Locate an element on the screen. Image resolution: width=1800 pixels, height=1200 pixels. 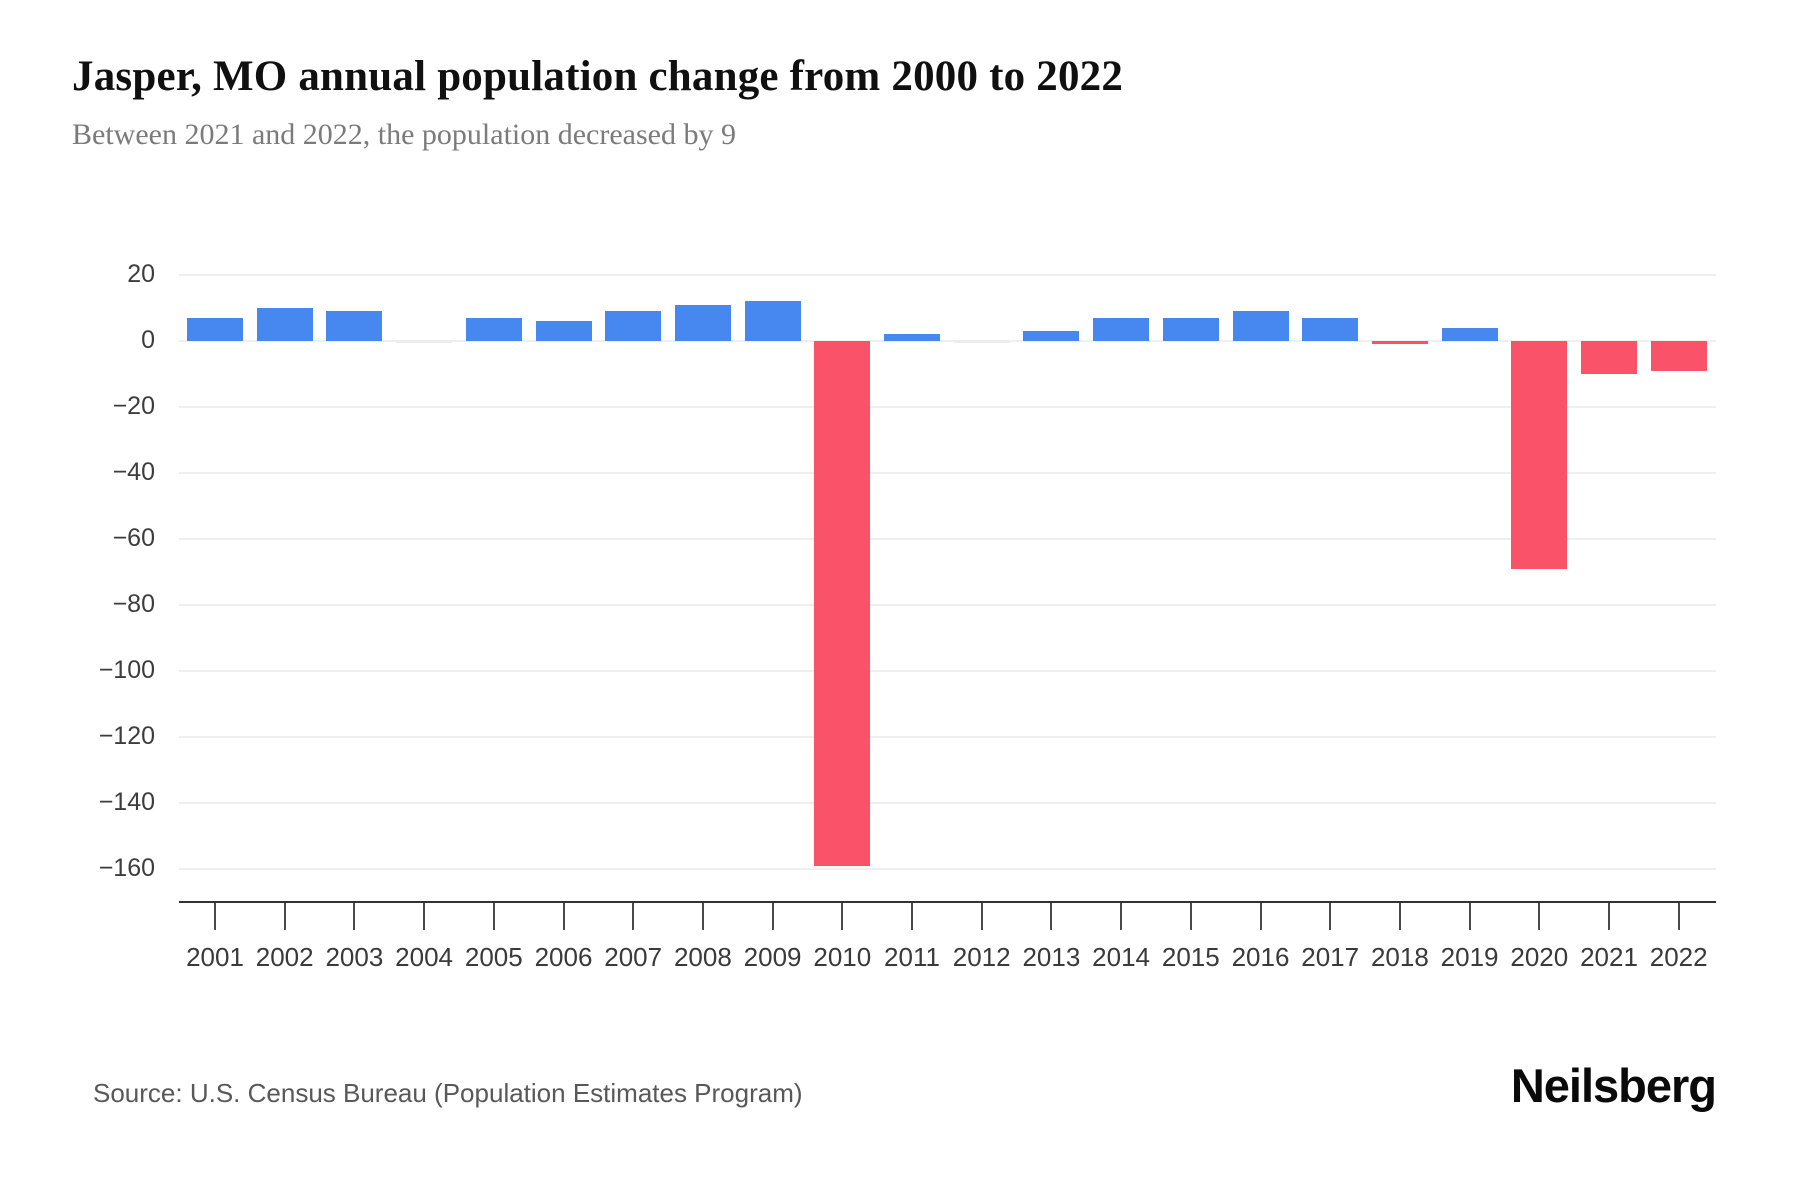
bar-2015 is located at coordinates (1190, 329).